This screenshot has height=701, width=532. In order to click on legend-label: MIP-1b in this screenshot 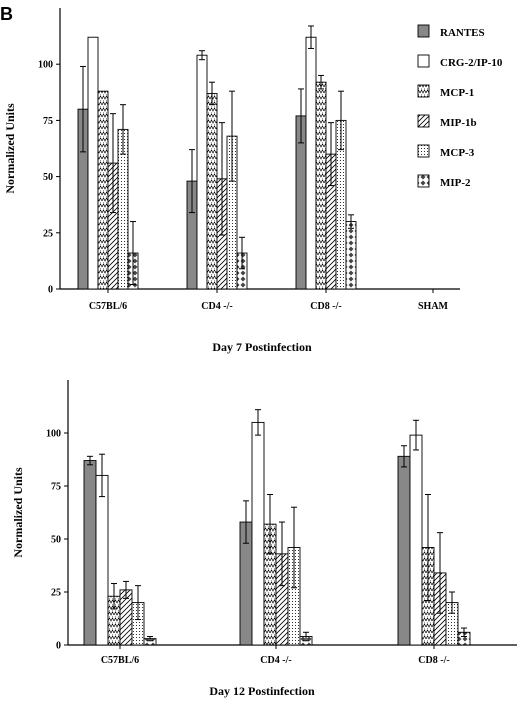, I will do `click(458, 123)`.